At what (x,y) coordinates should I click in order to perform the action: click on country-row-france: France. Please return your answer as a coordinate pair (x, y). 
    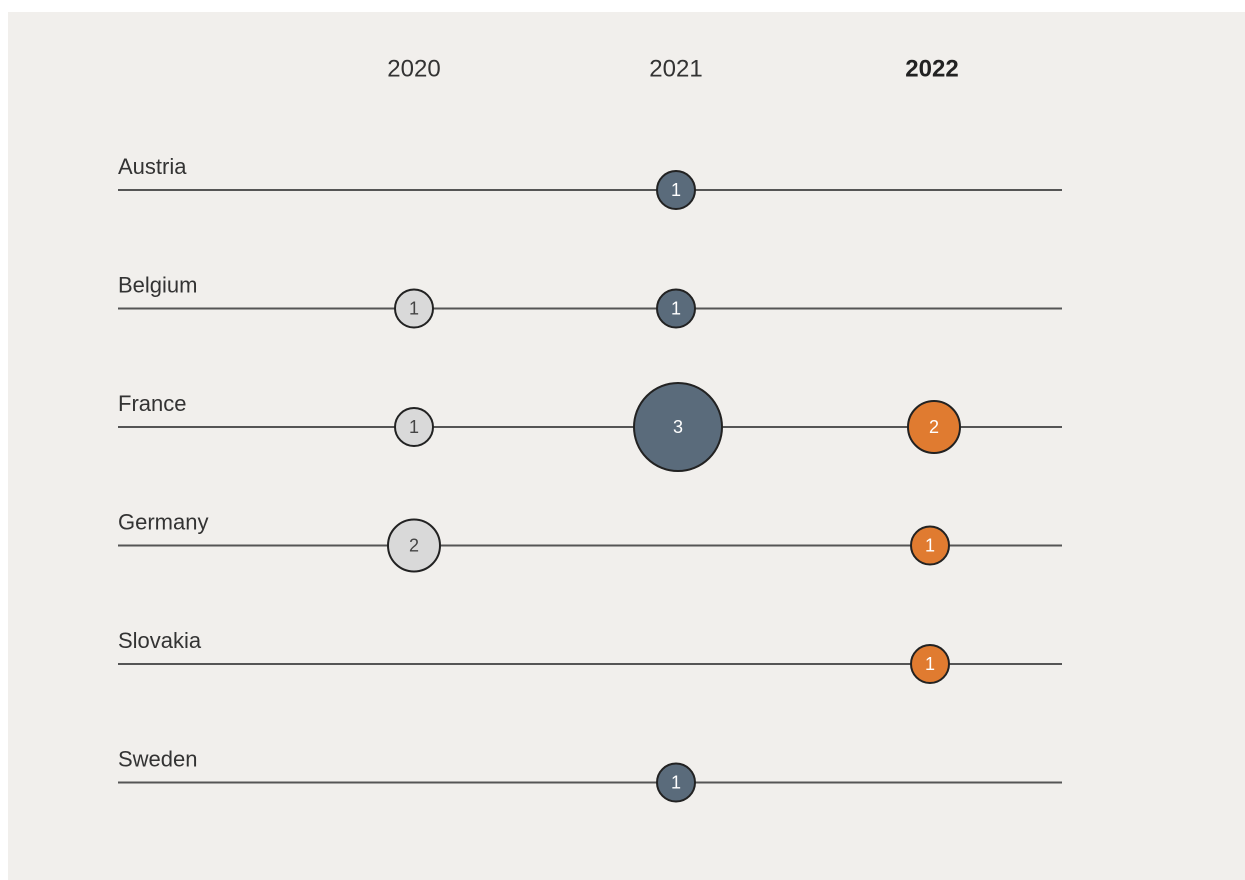
    Looking at the image, I should click on (590, 409).